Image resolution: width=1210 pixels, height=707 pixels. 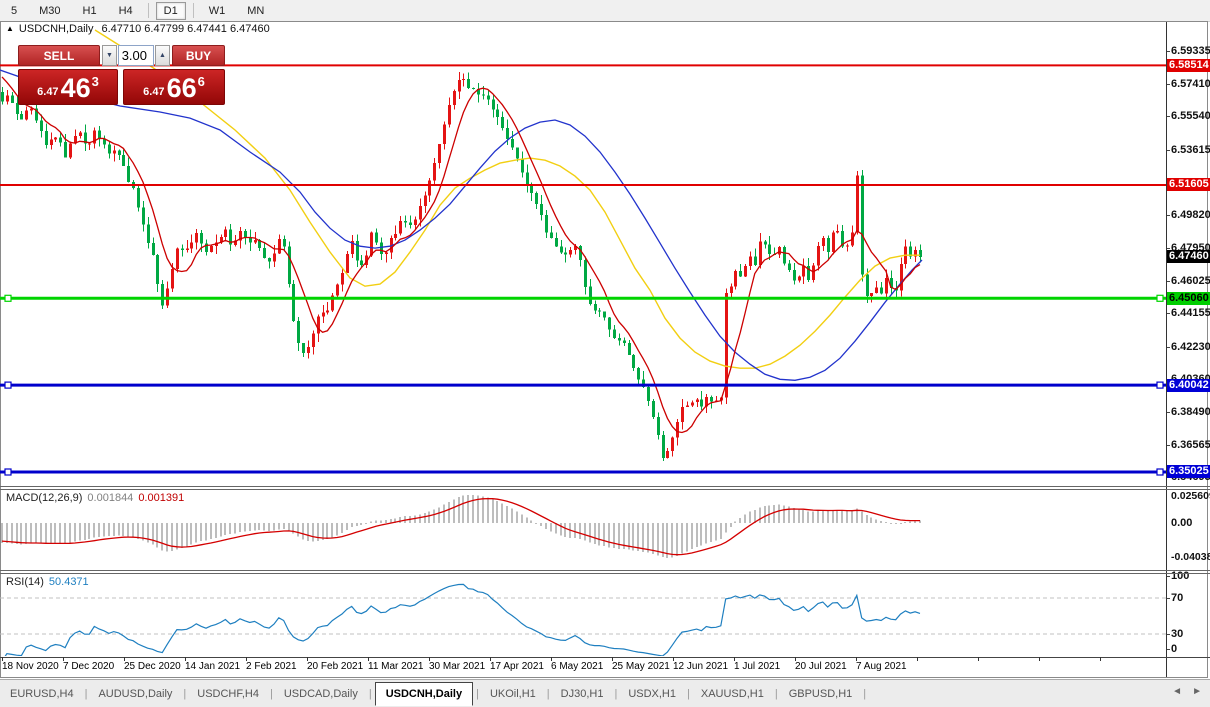 What do you see at coordinates (89, 666) in the screenshot?
I see `date-axis-label: 7 Dec 2020` at bounding box center [89, 666].